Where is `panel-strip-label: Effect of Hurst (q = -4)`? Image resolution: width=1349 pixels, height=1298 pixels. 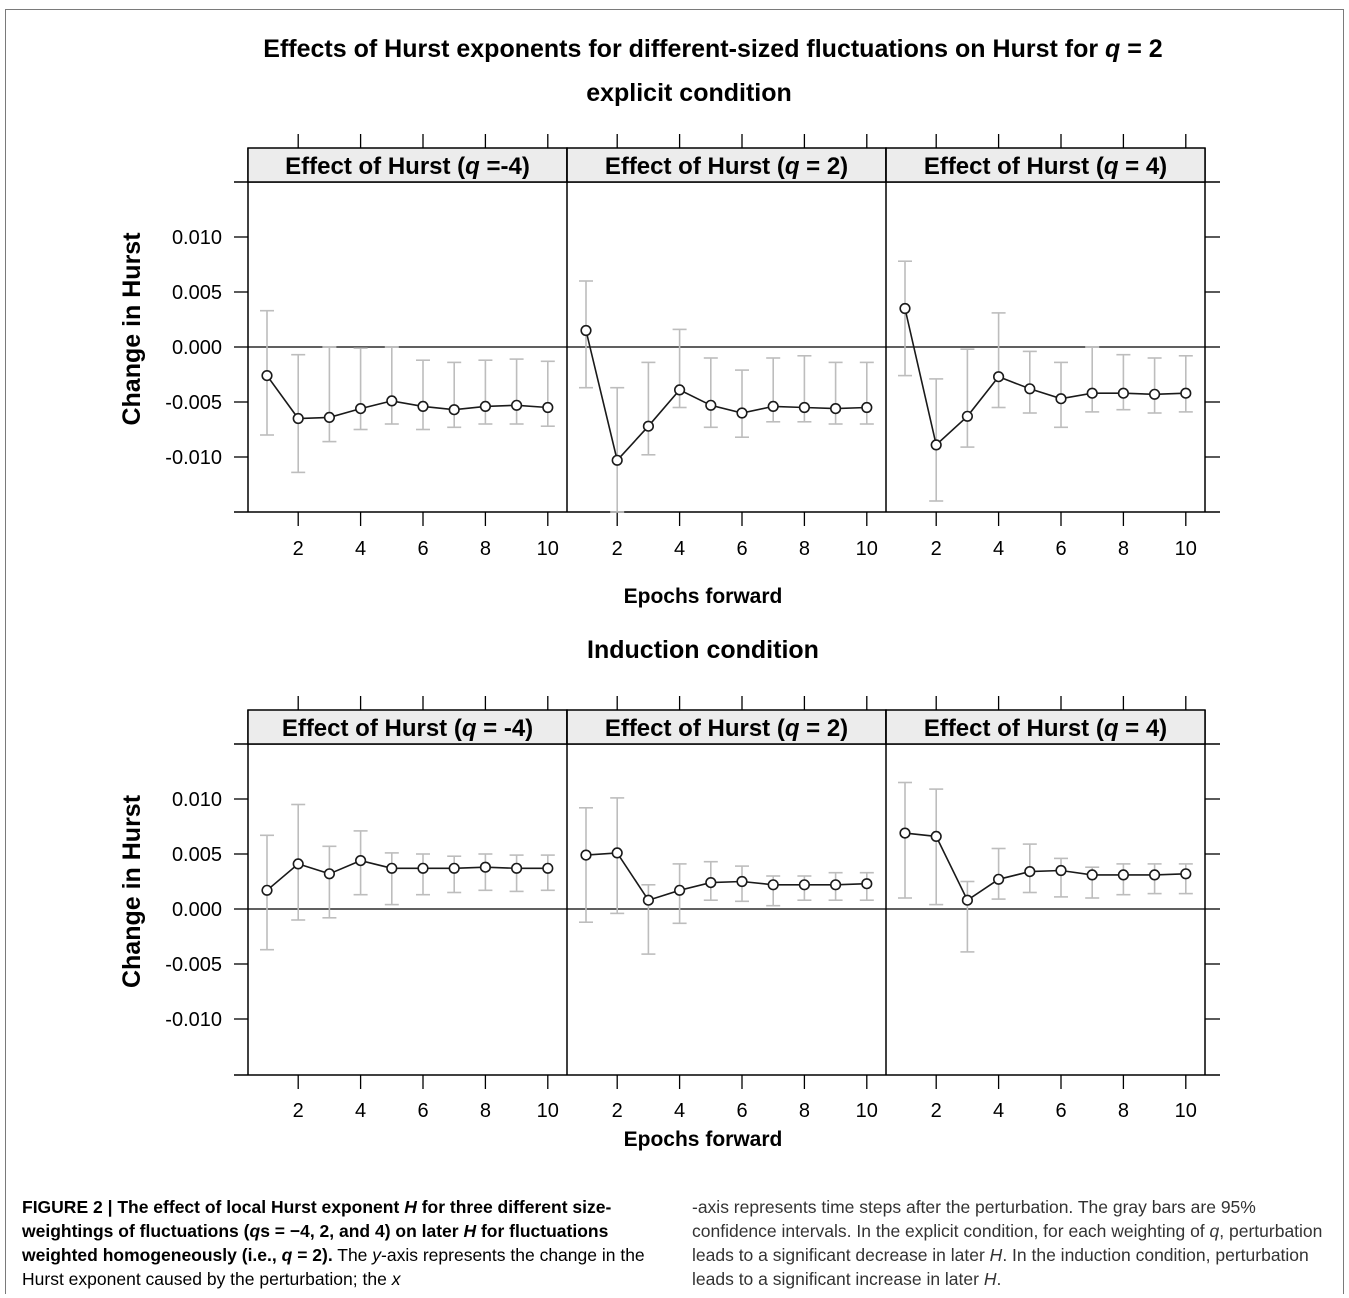 panel-strip-label: Effect of Hurst (q = -4) is located at coordinates (407, 728).